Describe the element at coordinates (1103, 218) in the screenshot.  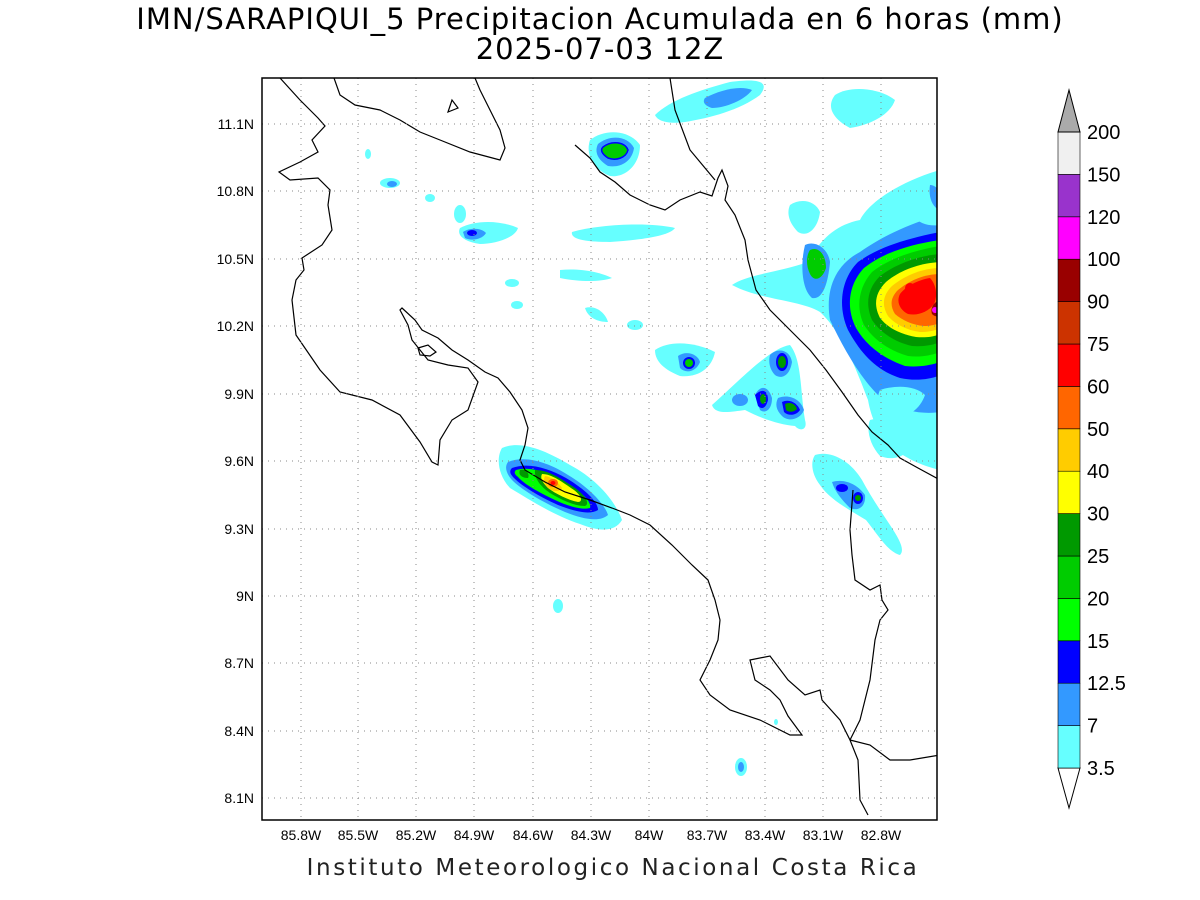
I see `colorbar-label: 120` at that location.